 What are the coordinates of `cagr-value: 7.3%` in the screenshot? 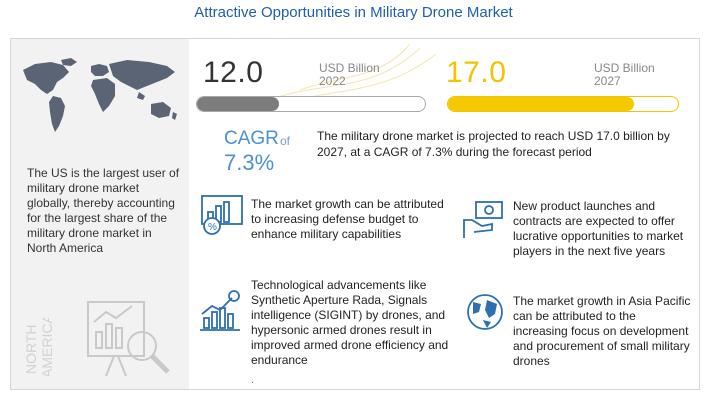 It's located at (249, 162).